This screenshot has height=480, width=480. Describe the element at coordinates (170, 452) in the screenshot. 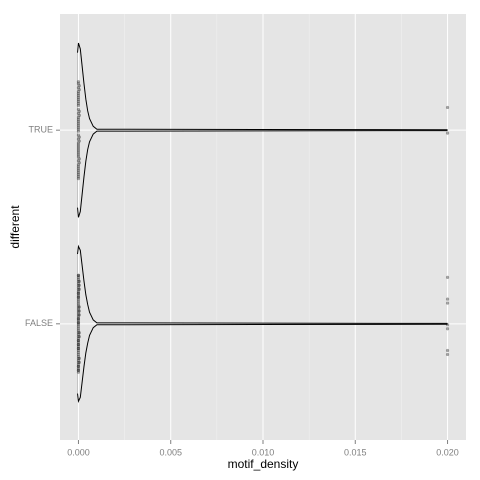

I see `x-tick-label: 0.005` at that location.